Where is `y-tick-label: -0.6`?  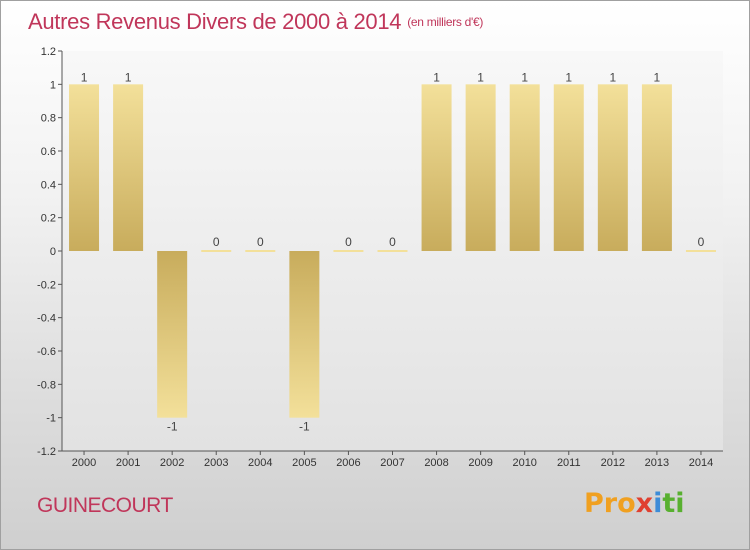 y-tick-label: -0.6 is located at coordinates (46, 352).